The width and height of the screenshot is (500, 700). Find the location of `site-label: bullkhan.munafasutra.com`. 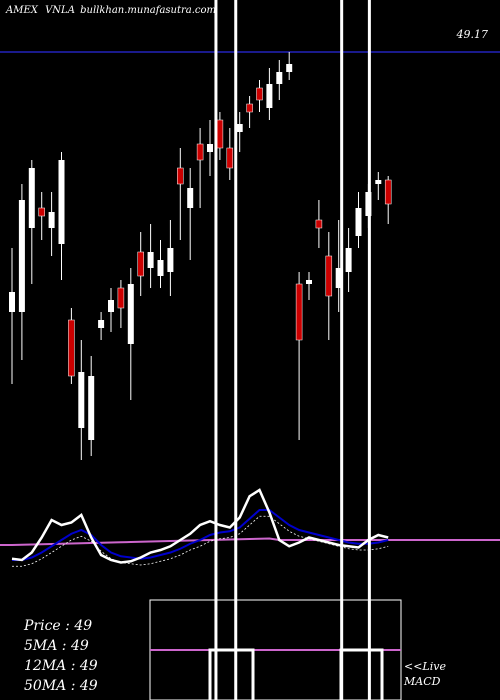

site-label: bullkhan.munafasutra.com is located at coordinates (148, 10).